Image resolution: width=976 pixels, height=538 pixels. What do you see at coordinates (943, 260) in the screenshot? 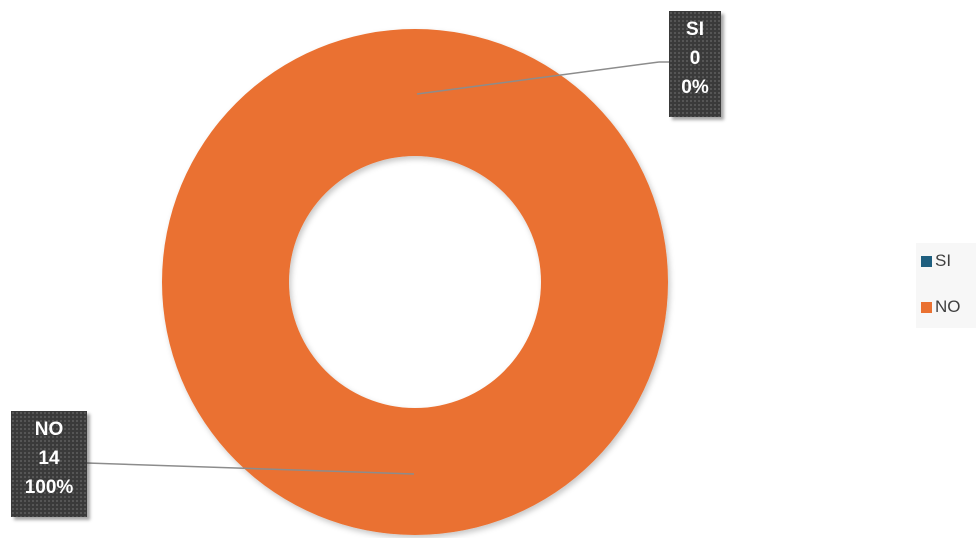
I see `legend-label-si: SI` at bounding box center [943, 260].